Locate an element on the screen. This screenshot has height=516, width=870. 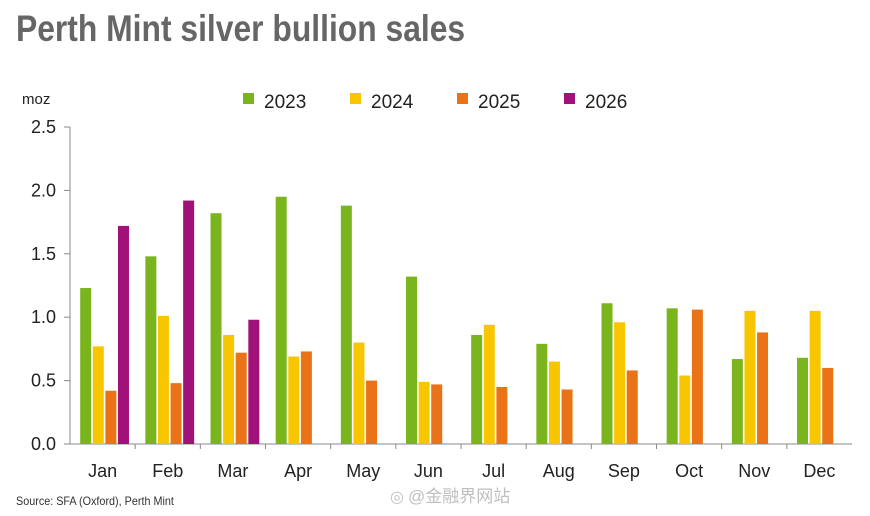
legend-label-2025: 2025 is located at coordinates (499, 102).